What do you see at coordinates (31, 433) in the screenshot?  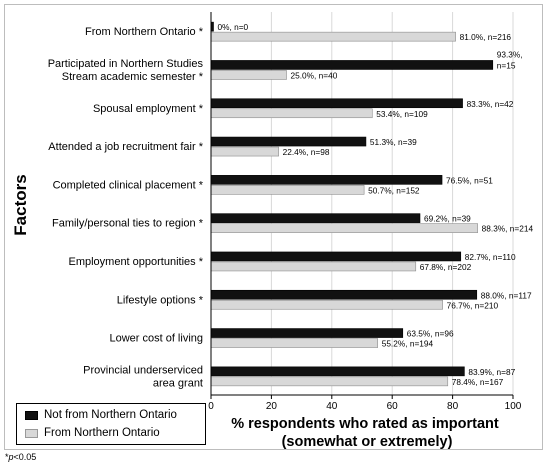 I see `legend-swatch-light` at bounding box center [31, 433].